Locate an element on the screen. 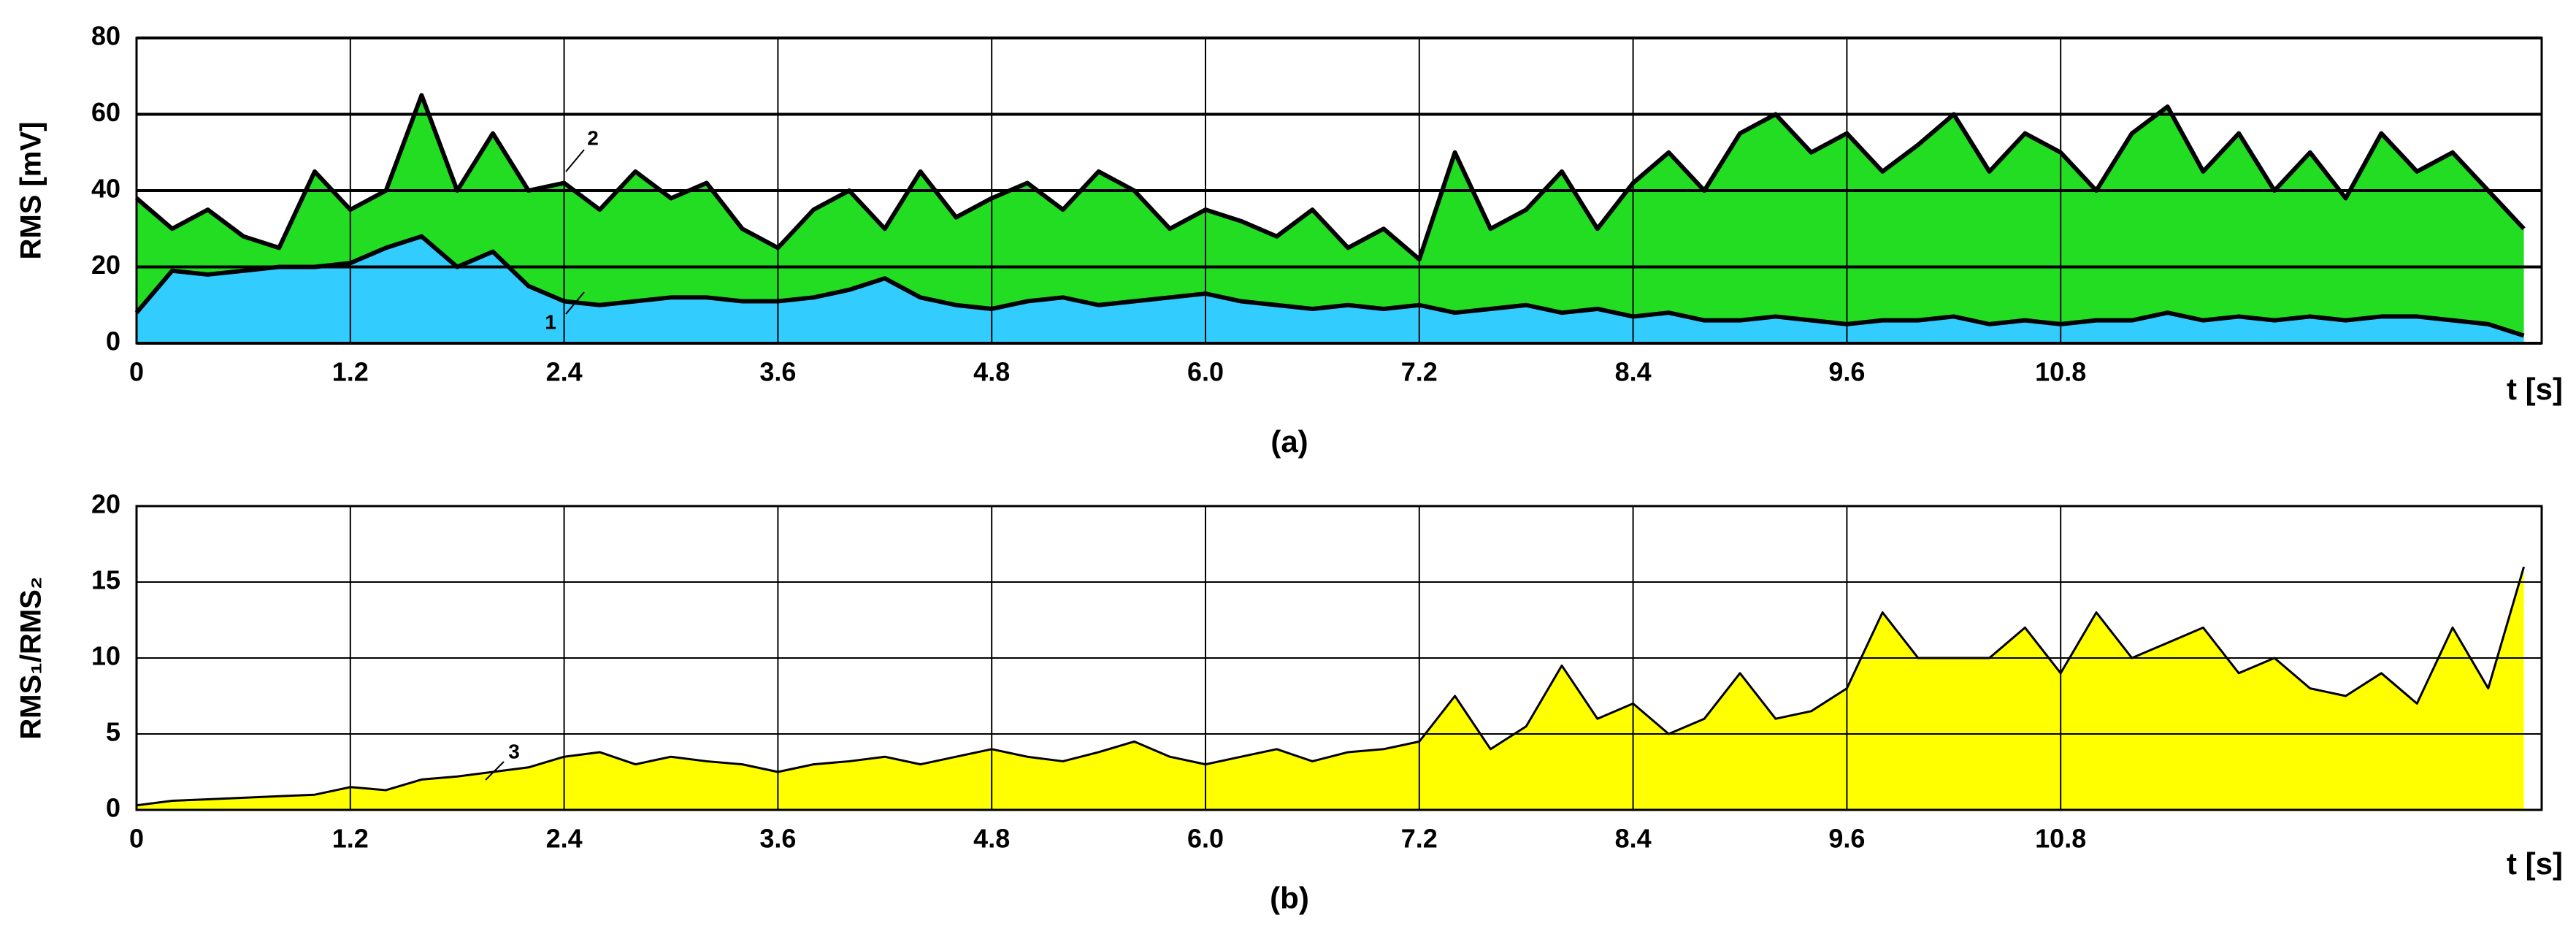  panel-caption: (a) is located at coordinates (1289, 441).